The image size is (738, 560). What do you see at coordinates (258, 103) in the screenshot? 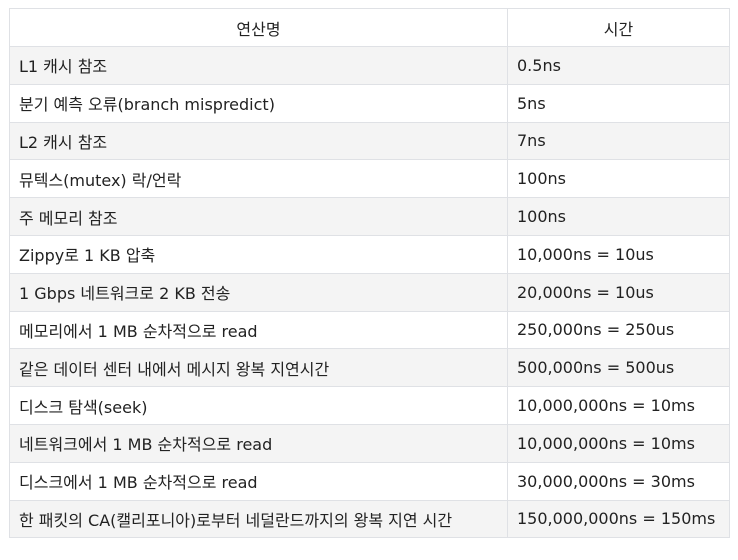
I see `operation-cell: 분기 예측 오류(branch mispredict)` at bounding box center [258, 103].